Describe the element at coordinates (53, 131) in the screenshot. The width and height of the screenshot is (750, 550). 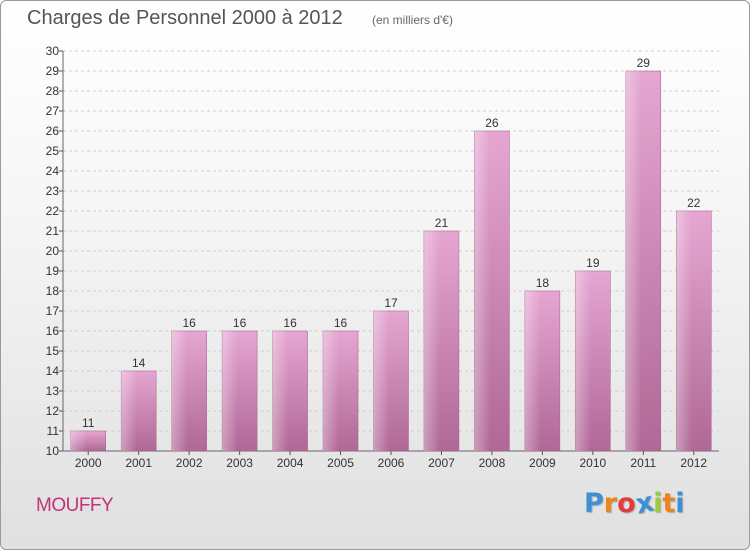
I see `y-tick-label: 26` at that location.